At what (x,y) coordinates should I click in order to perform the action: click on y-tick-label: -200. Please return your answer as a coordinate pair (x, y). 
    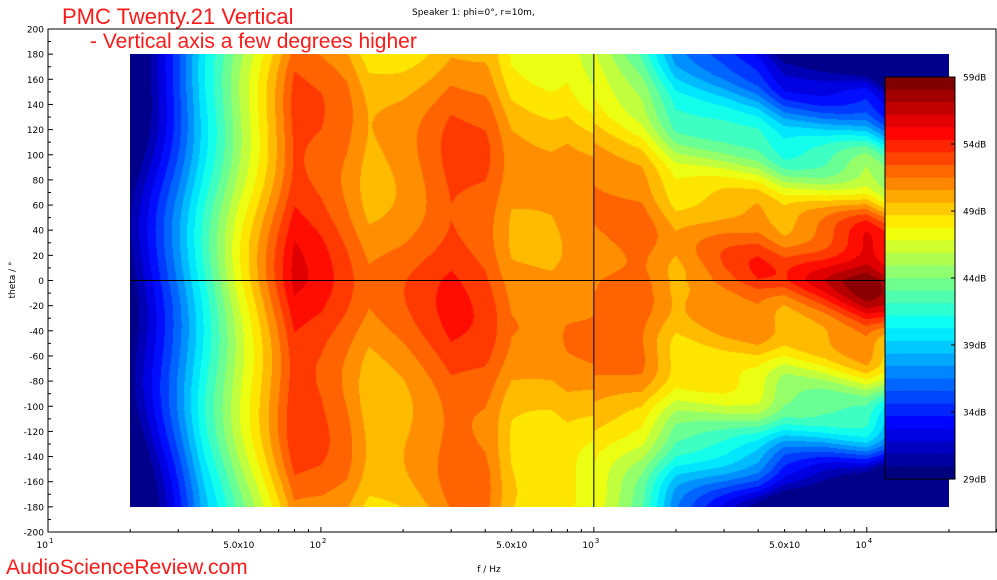
    Looking at the image, I should click on (34, 534).